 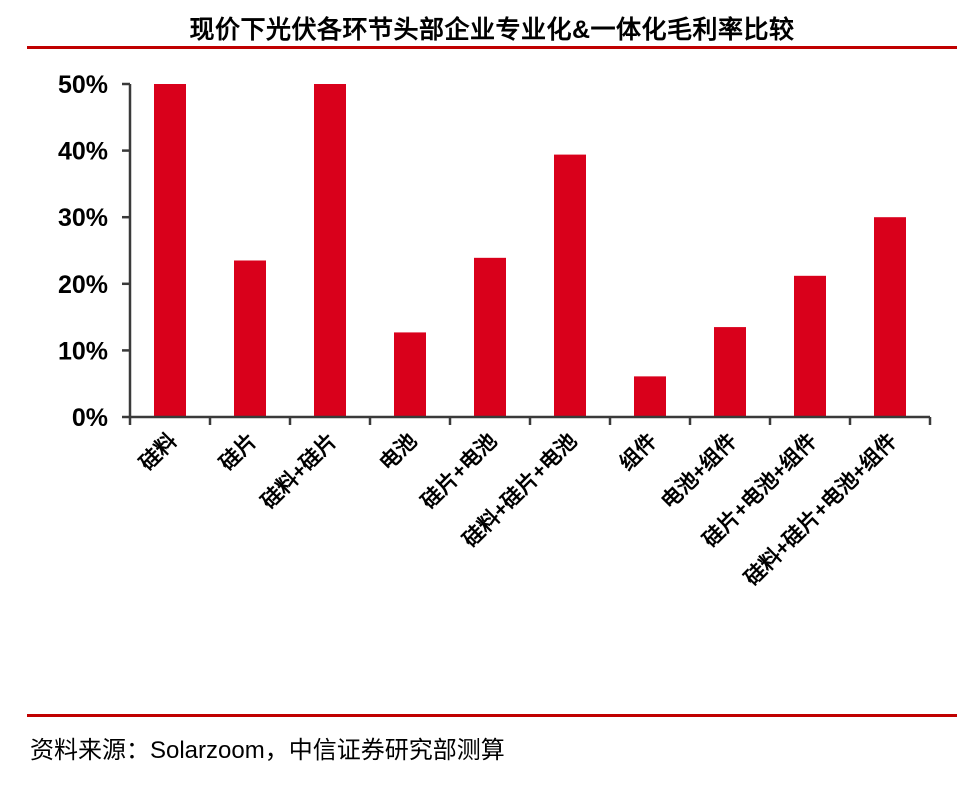 What do you see at coordinates (83, 351) in the screenshot?
I see `y-tick-label: 10%` at bounding box center [83, 351].